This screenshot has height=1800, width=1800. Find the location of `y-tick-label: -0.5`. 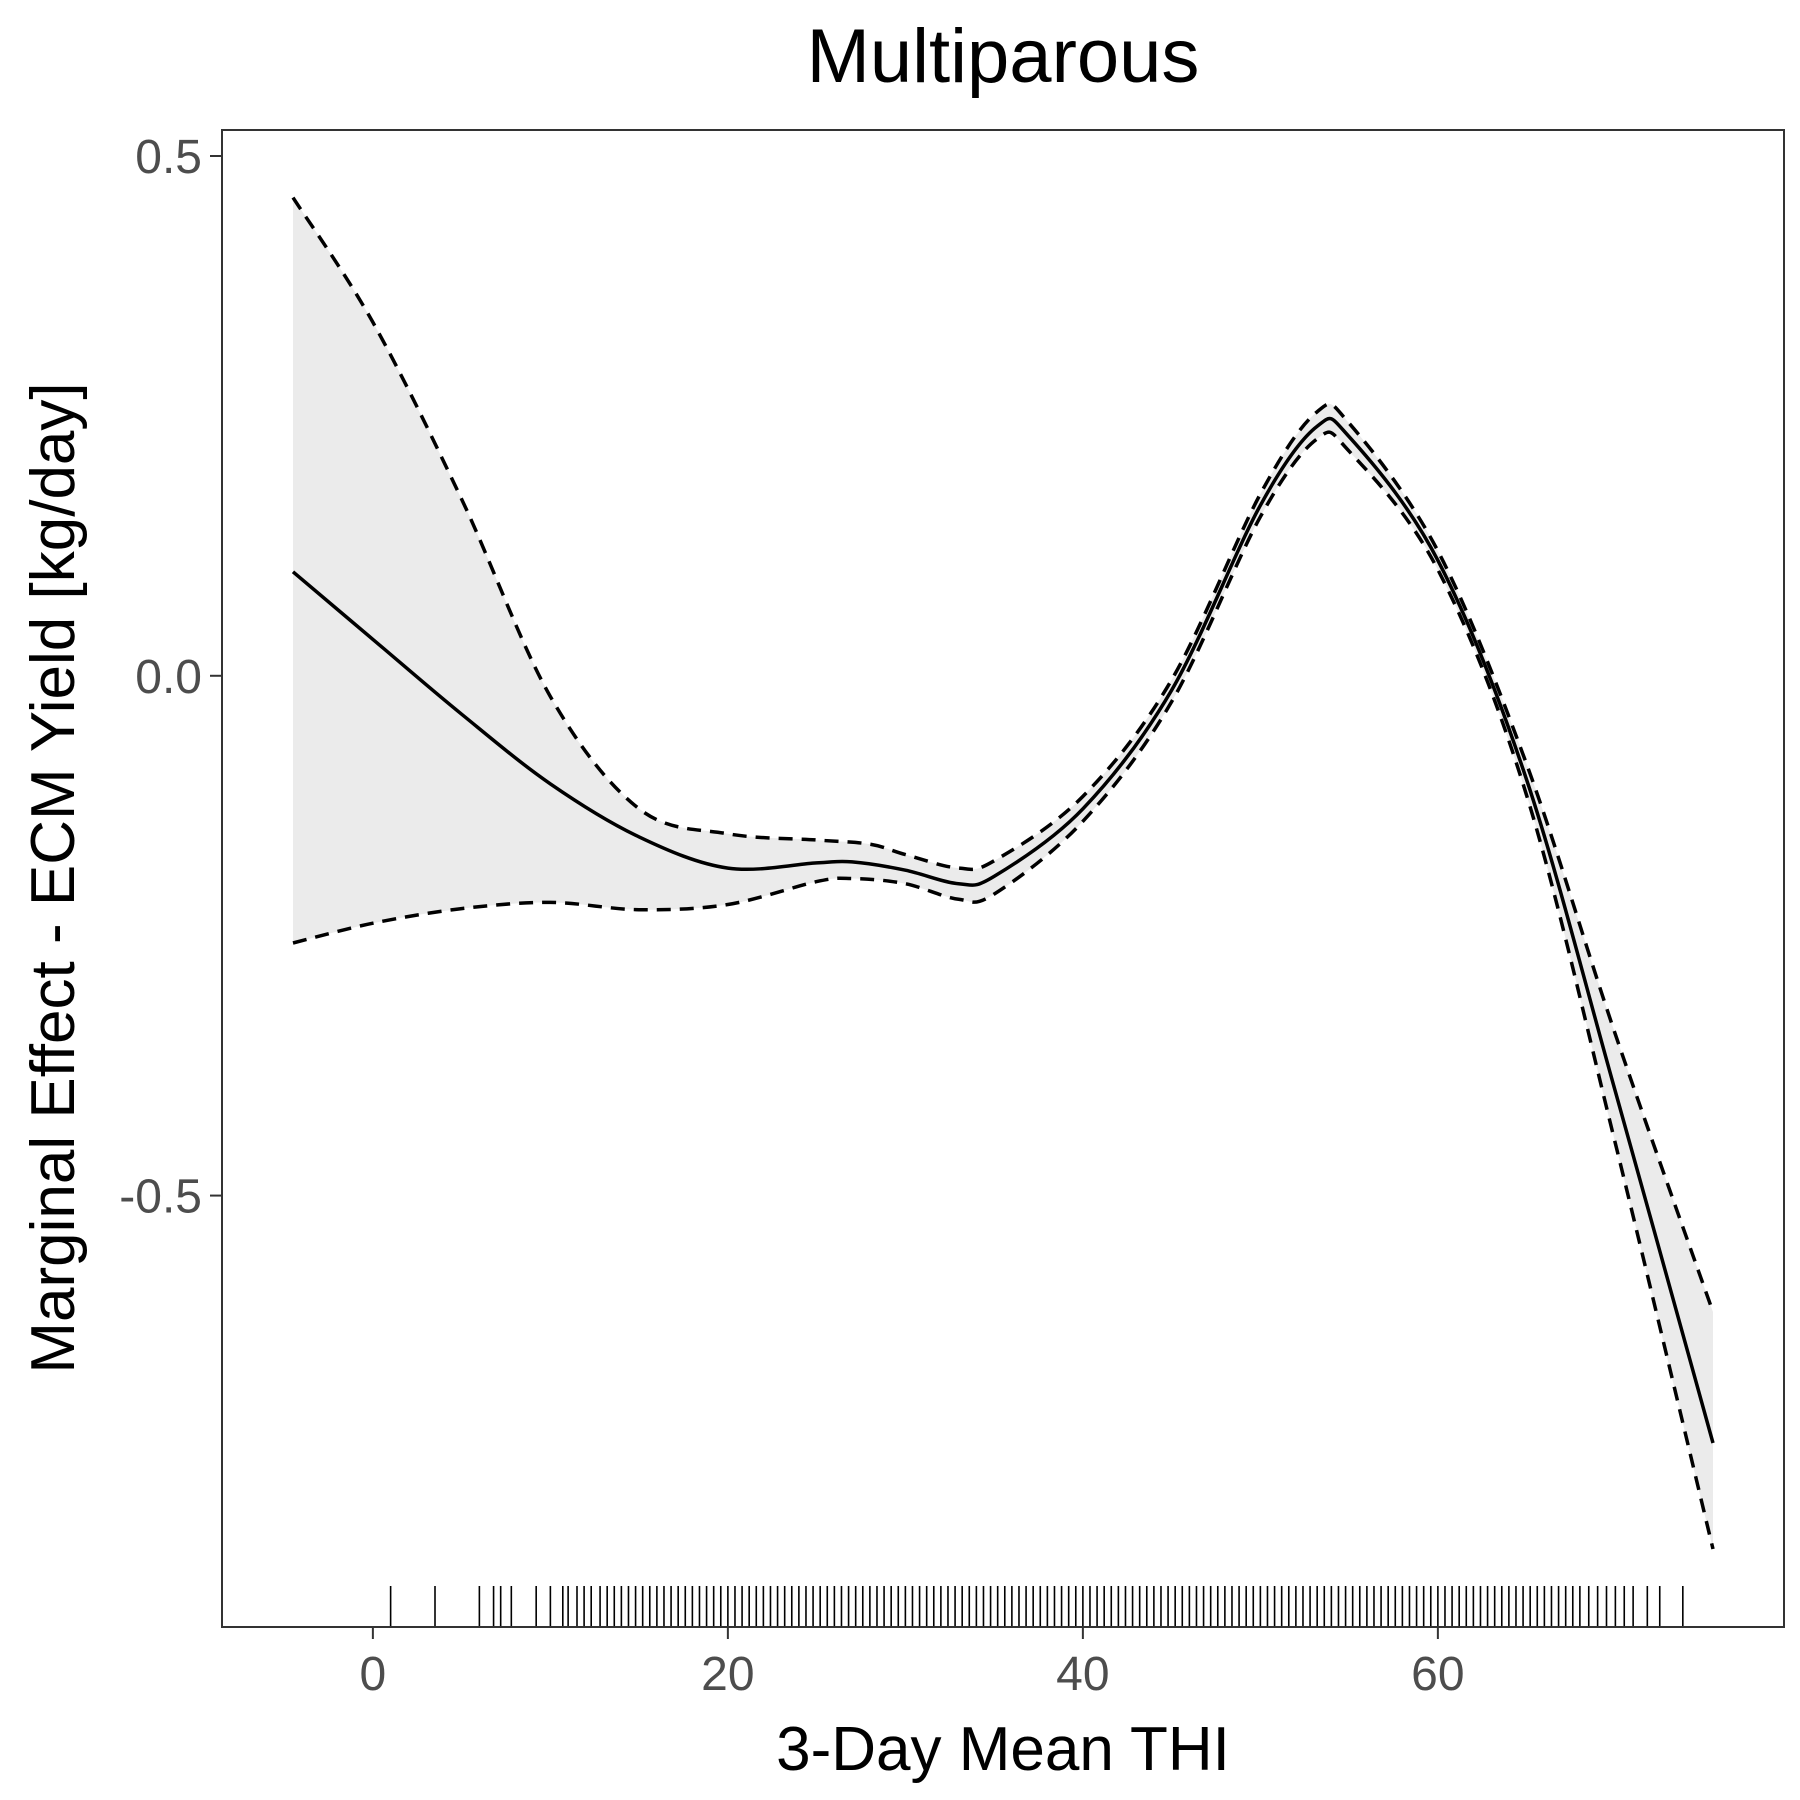

y-tick-label: -0.5 is located at coordinates (160, 1197).